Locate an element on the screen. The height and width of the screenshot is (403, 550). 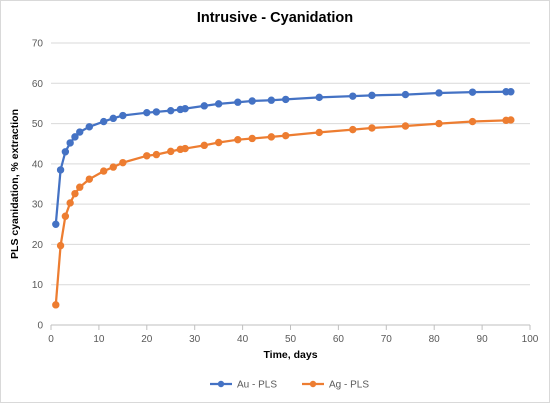
y-tick-label: 0 is located at coordinates (40, 326).